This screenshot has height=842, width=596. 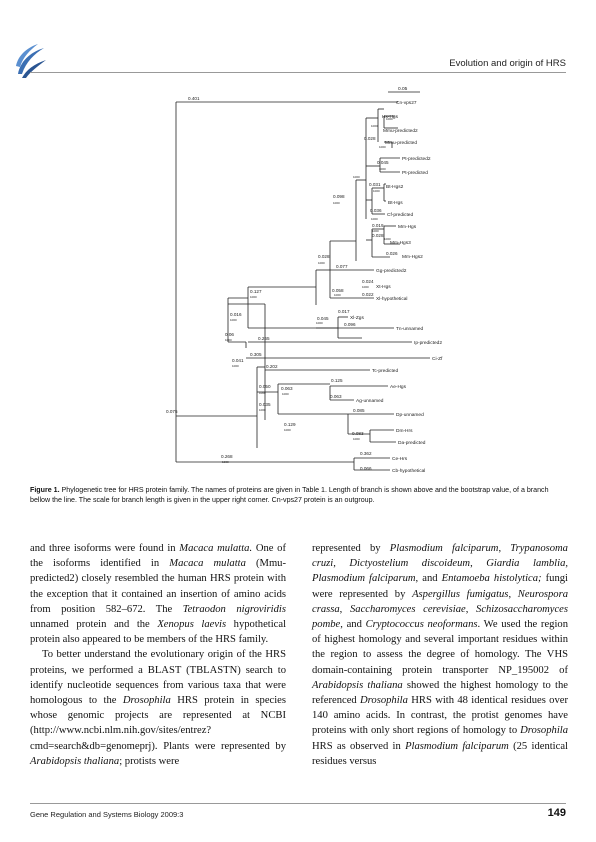 What do you see at coordinates (527, 564) in the screenshot?
I see `italic-text: Giardia lamblia,` at bounding box center [527, 564].